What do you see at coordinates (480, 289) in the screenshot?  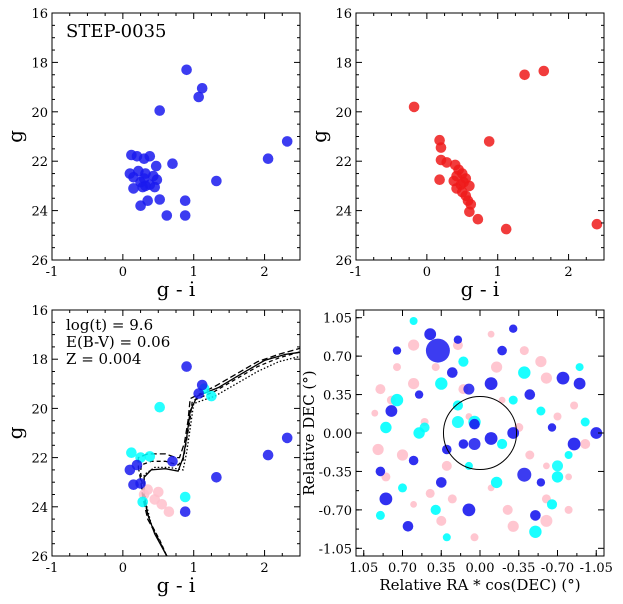 I see `x-axis-label: g - i` at bounding box center [480, 289].